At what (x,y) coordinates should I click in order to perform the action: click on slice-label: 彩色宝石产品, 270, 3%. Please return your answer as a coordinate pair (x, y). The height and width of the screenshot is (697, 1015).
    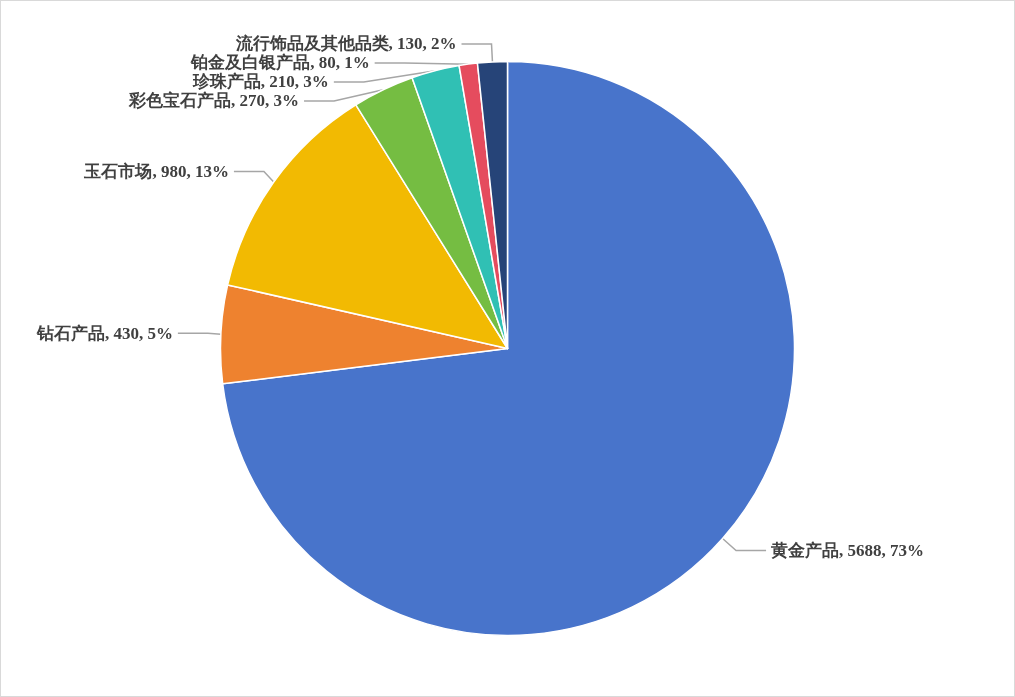
    Looking at the image, I should click on (214, 101).